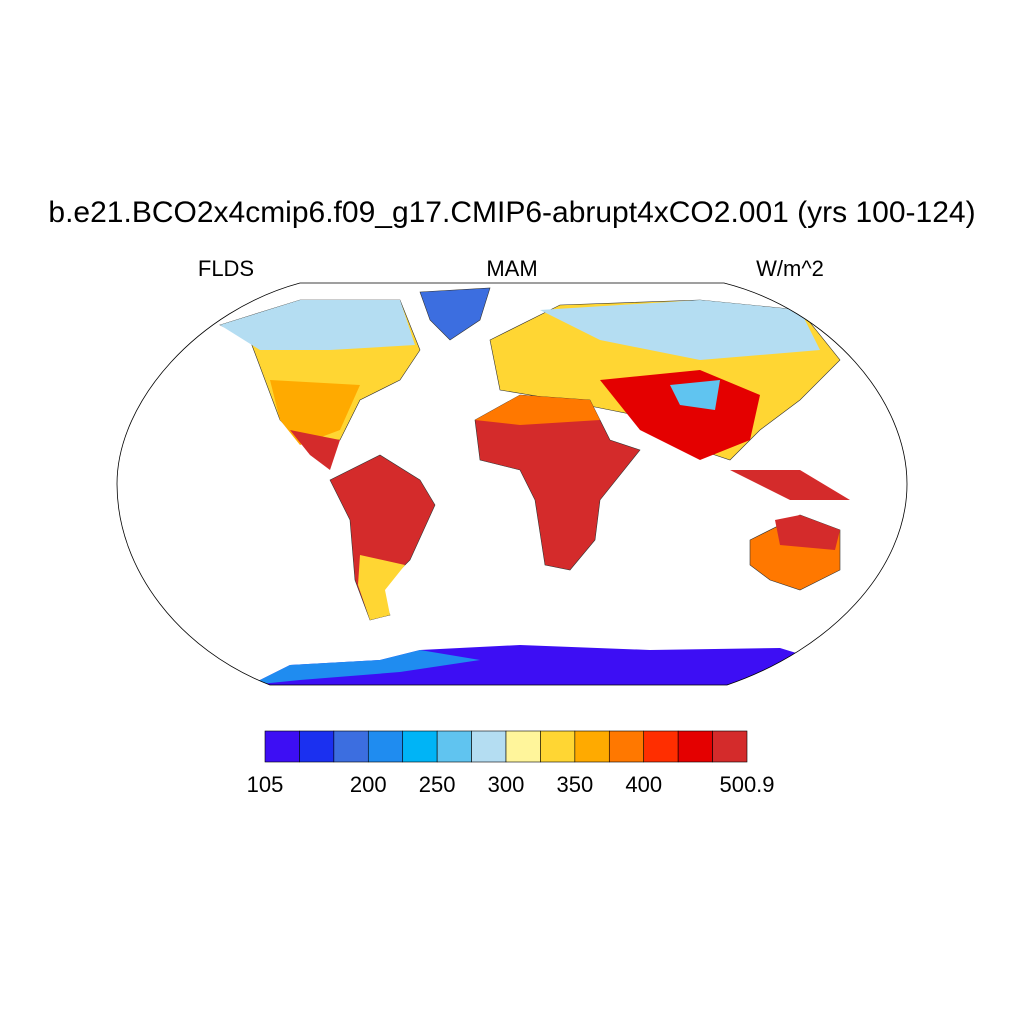  Describe the element at coordinates (265, 784) in the screenshot. I see `colorbar-label: 105` at that location.